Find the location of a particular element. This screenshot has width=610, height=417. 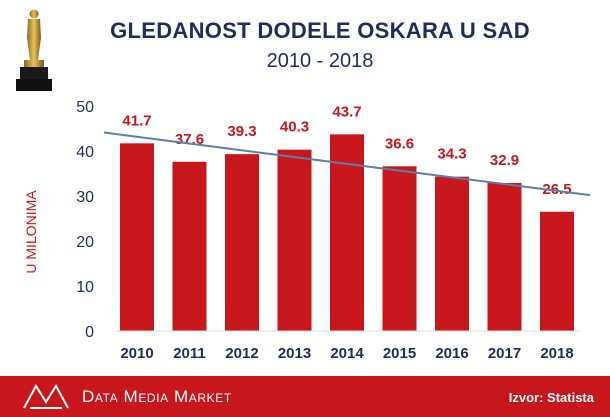

x-tick-label: 2017 is located at coordinates (504, 353).